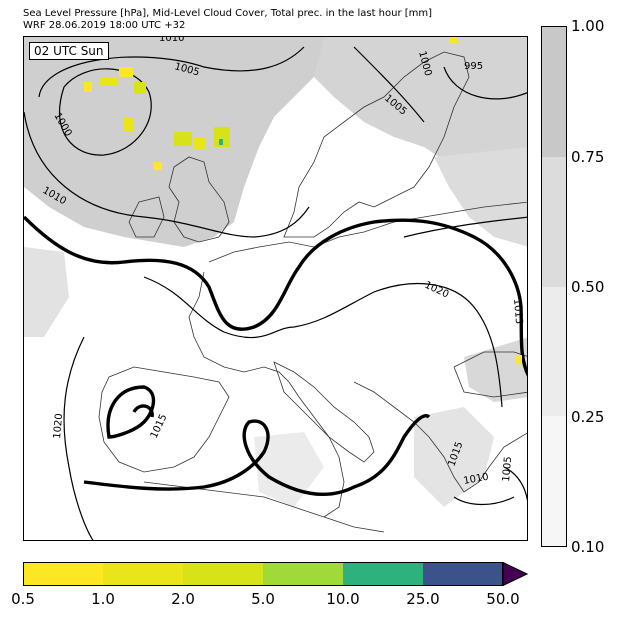  I want to click on isobar-995-east, so click(485, 83).